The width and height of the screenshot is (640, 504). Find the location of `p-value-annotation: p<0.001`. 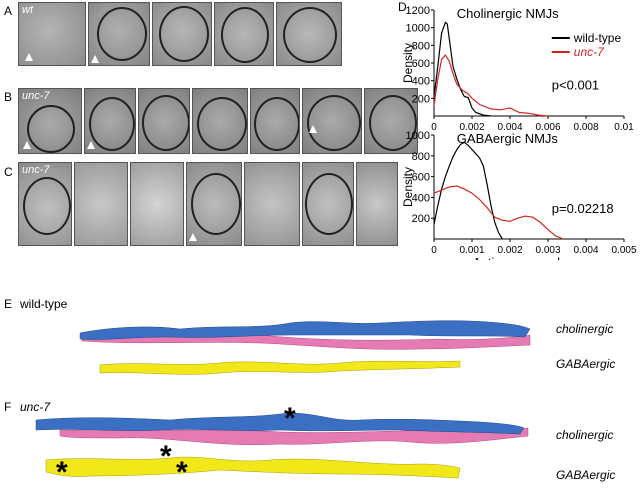

p-value-annotation: p<0.001 is located at coordinates (575, 85).